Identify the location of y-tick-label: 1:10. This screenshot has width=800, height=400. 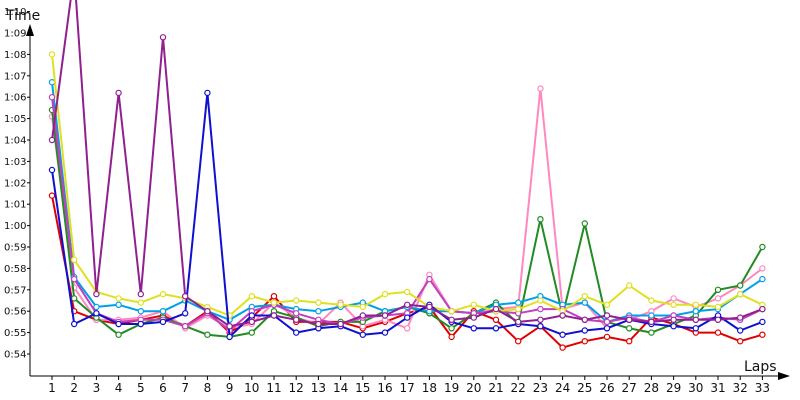
(15, 12).